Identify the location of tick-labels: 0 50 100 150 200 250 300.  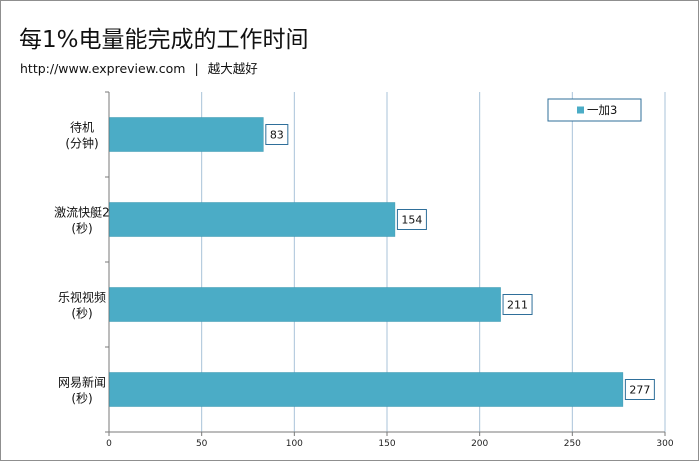
(390, 444).